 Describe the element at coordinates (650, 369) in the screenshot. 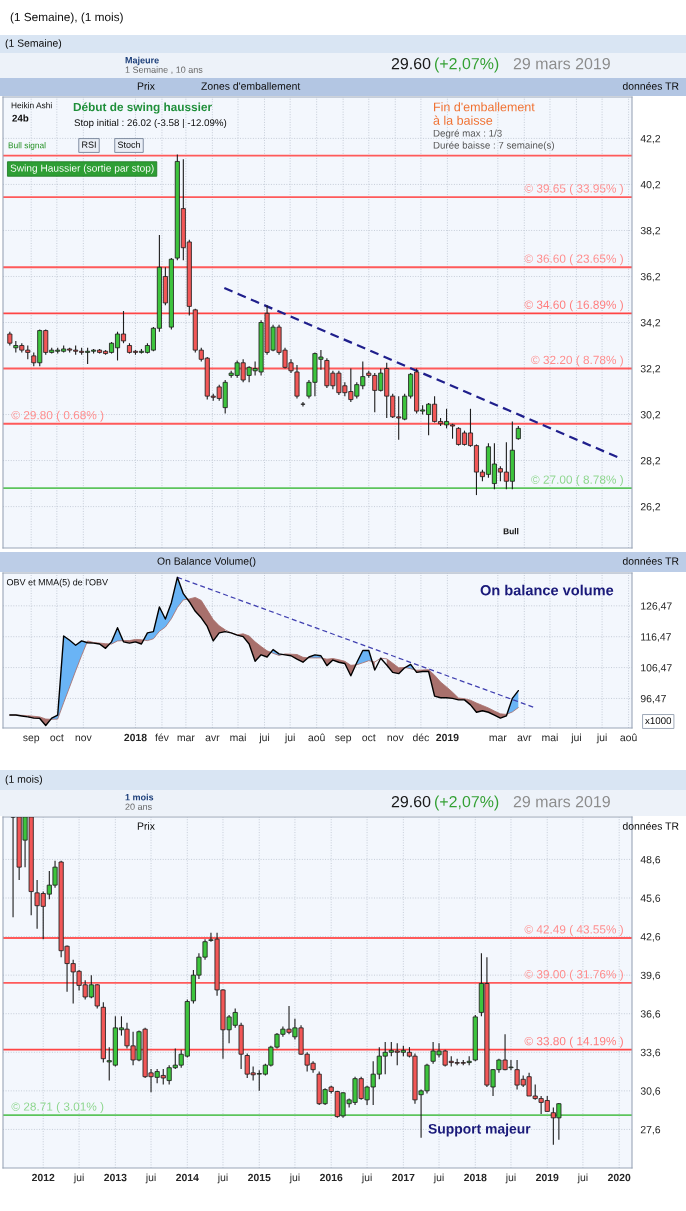

I see `y-tick-label: 32,2` at that location.